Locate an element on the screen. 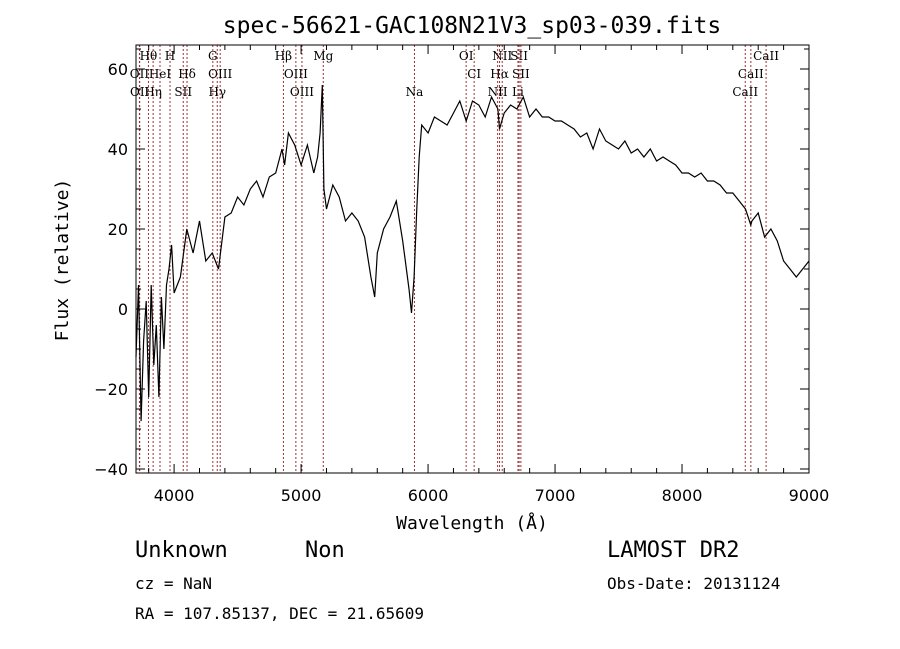 The image size is (900, 649). survey-label: LAMOST DR2 is located at coordinates (673, 550).